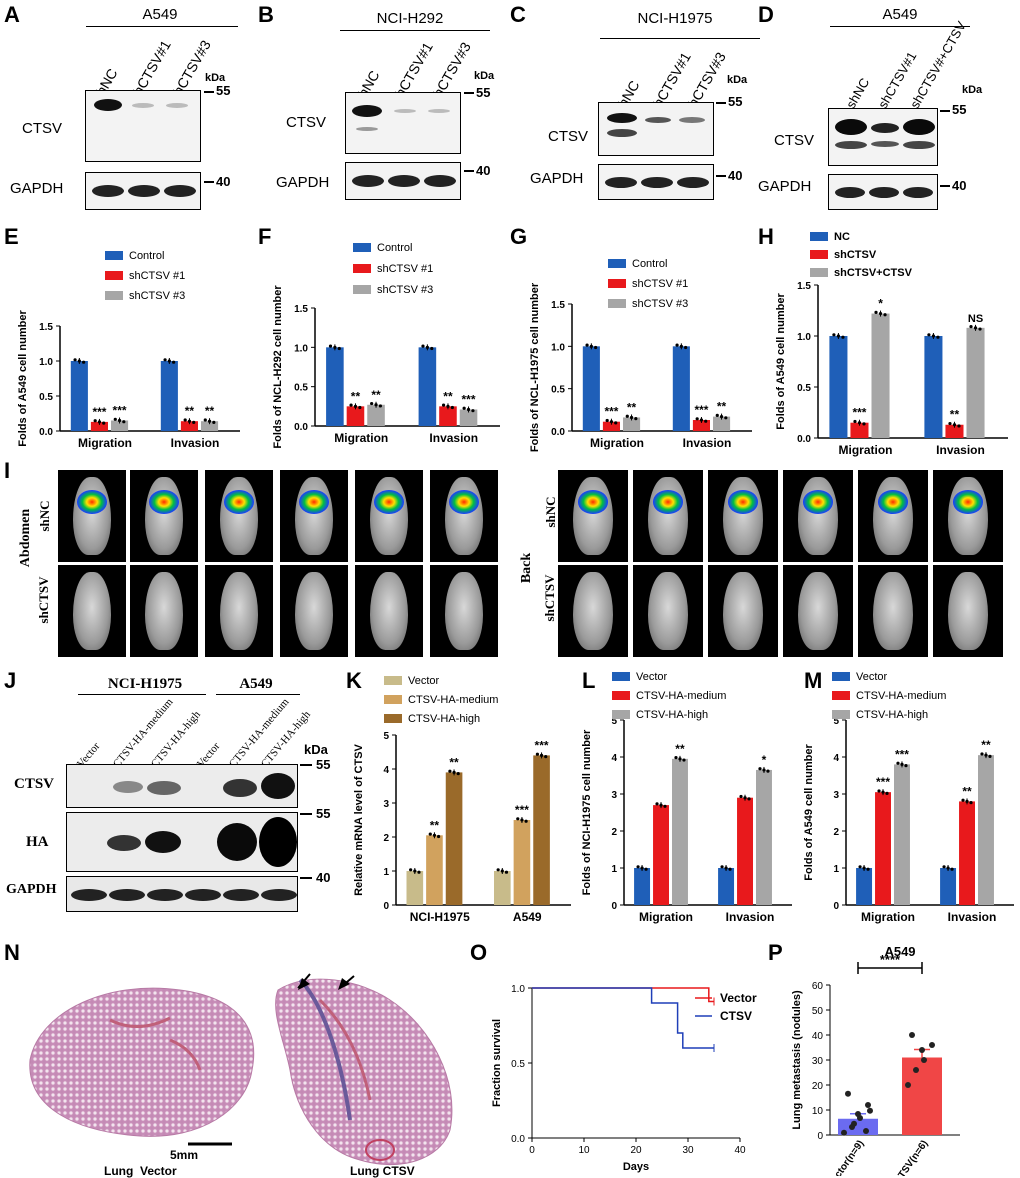  Describe the element at coordinates (266, 14) in the screenshot. I see `panel-letter-b: B` at that location.